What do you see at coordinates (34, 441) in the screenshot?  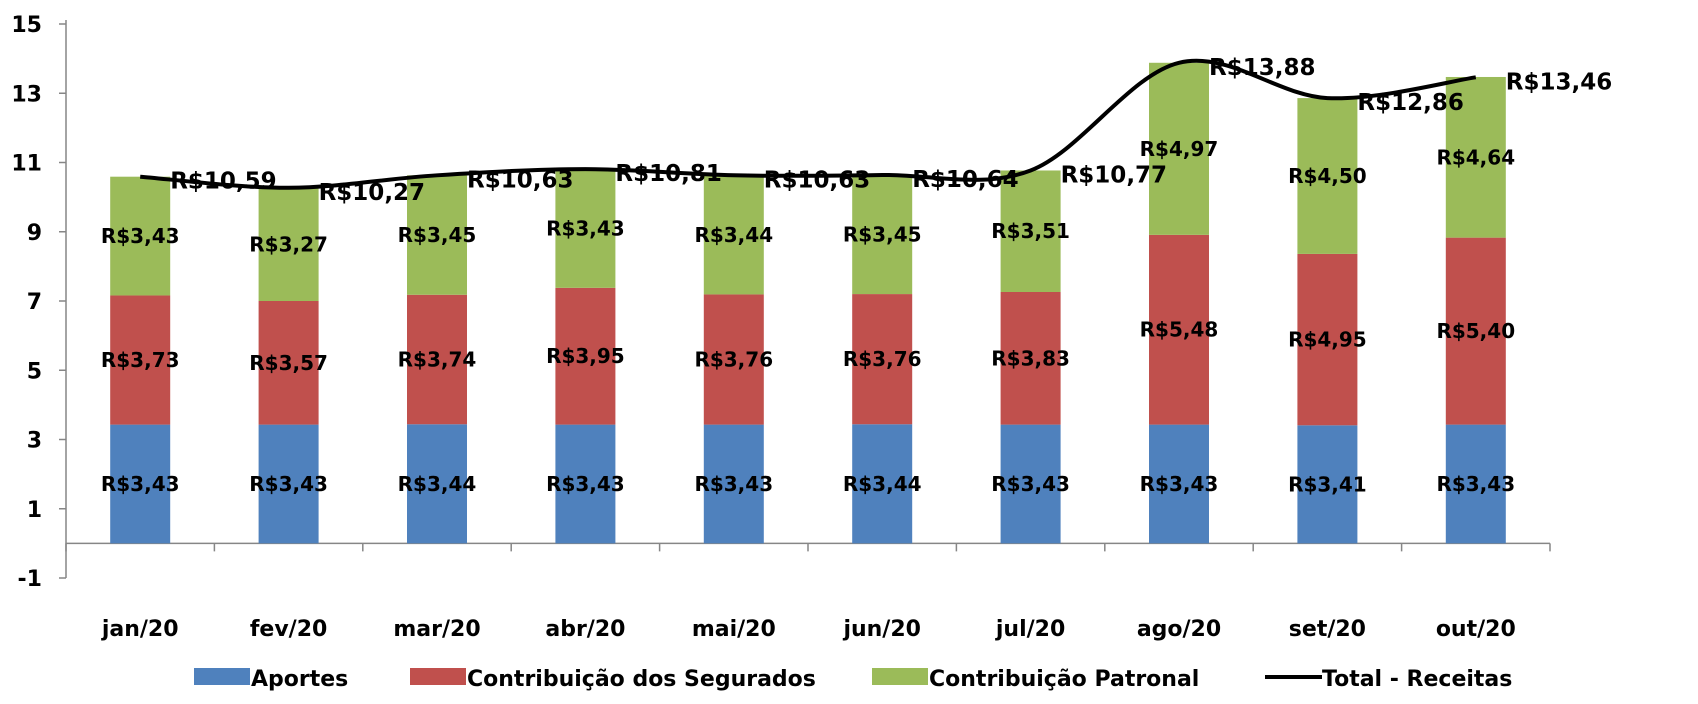 I see `y-tick-label: 3` at bounding box center [34, 441].